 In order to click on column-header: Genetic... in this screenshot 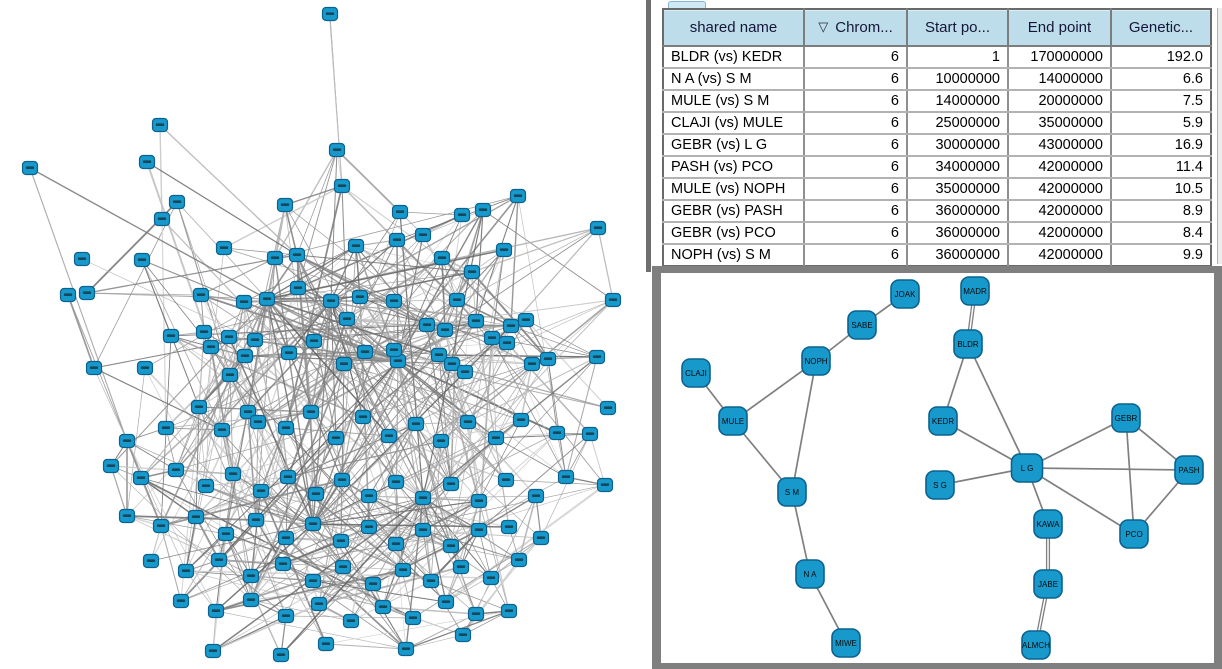, I will do `click(1161, 28)`.